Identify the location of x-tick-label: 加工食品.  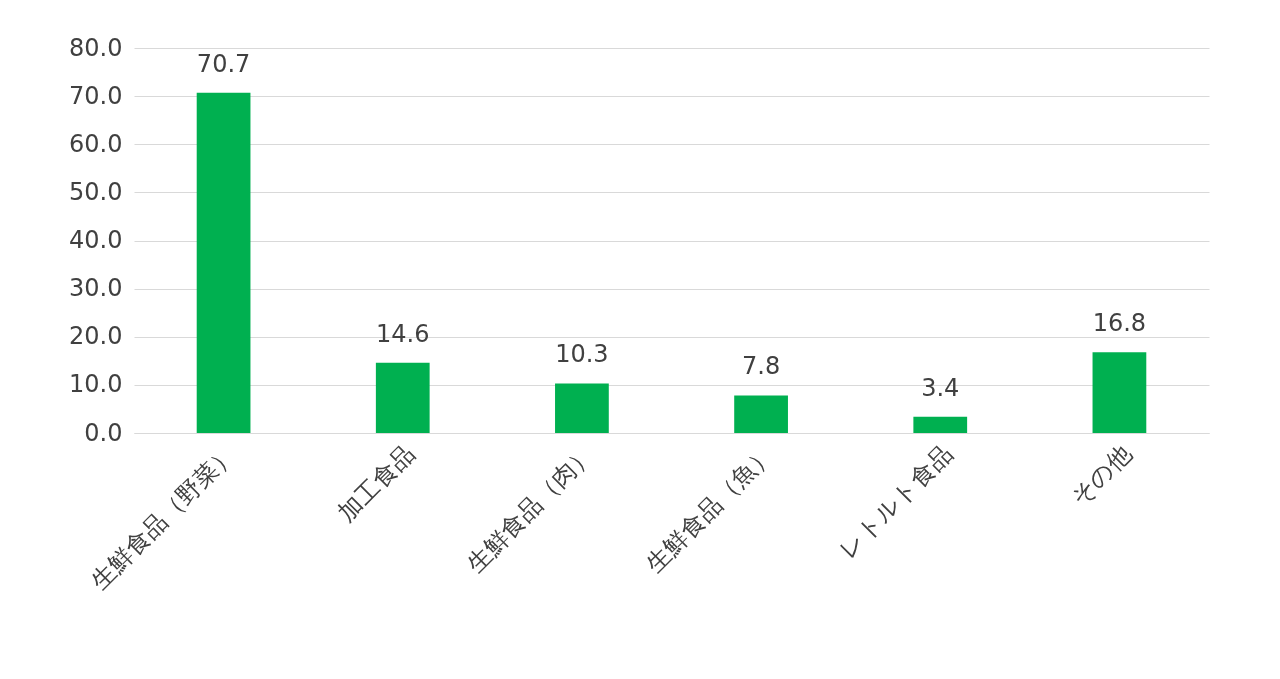
(376, 483).